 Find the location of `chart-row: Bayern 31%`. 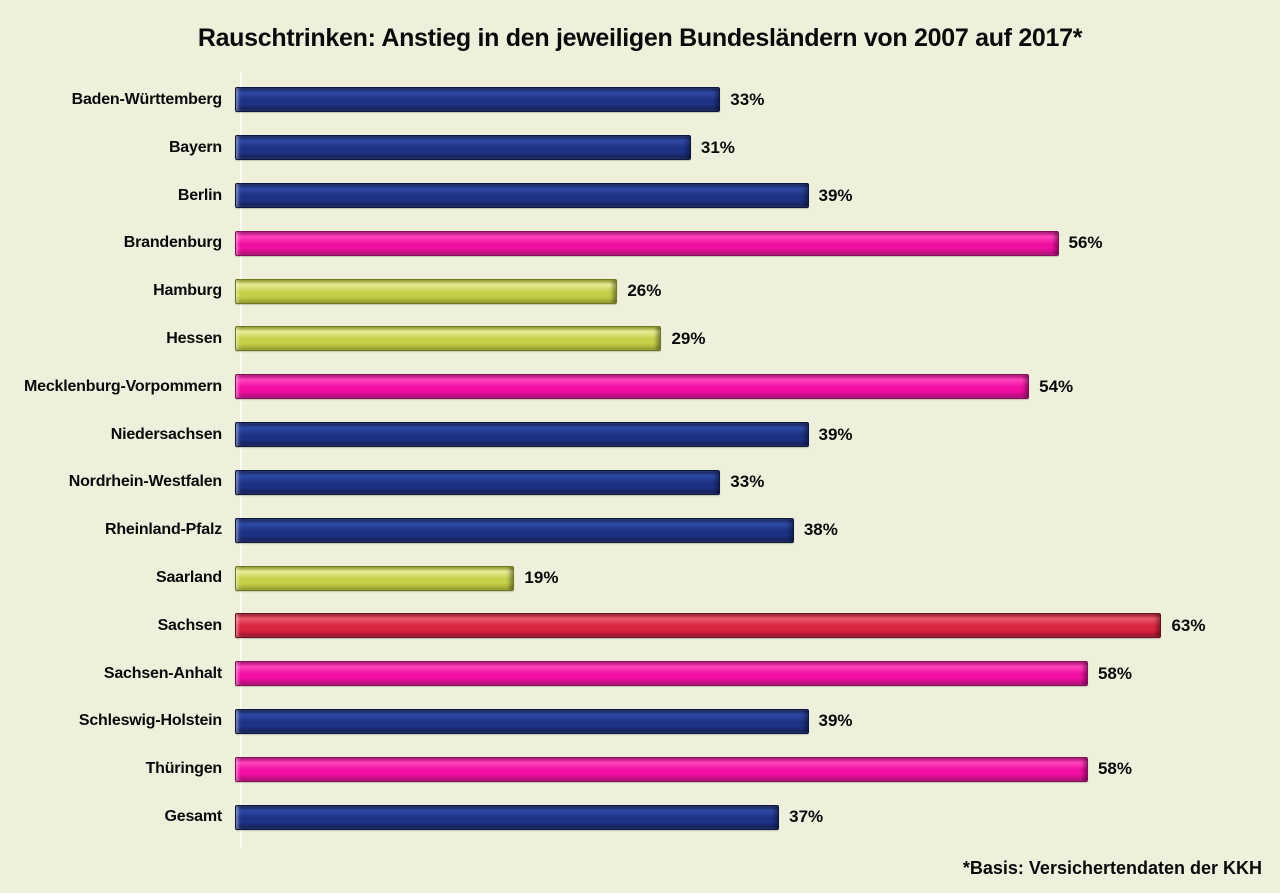

chart-row: Bayern 31% is located at coordinates (640, 148).